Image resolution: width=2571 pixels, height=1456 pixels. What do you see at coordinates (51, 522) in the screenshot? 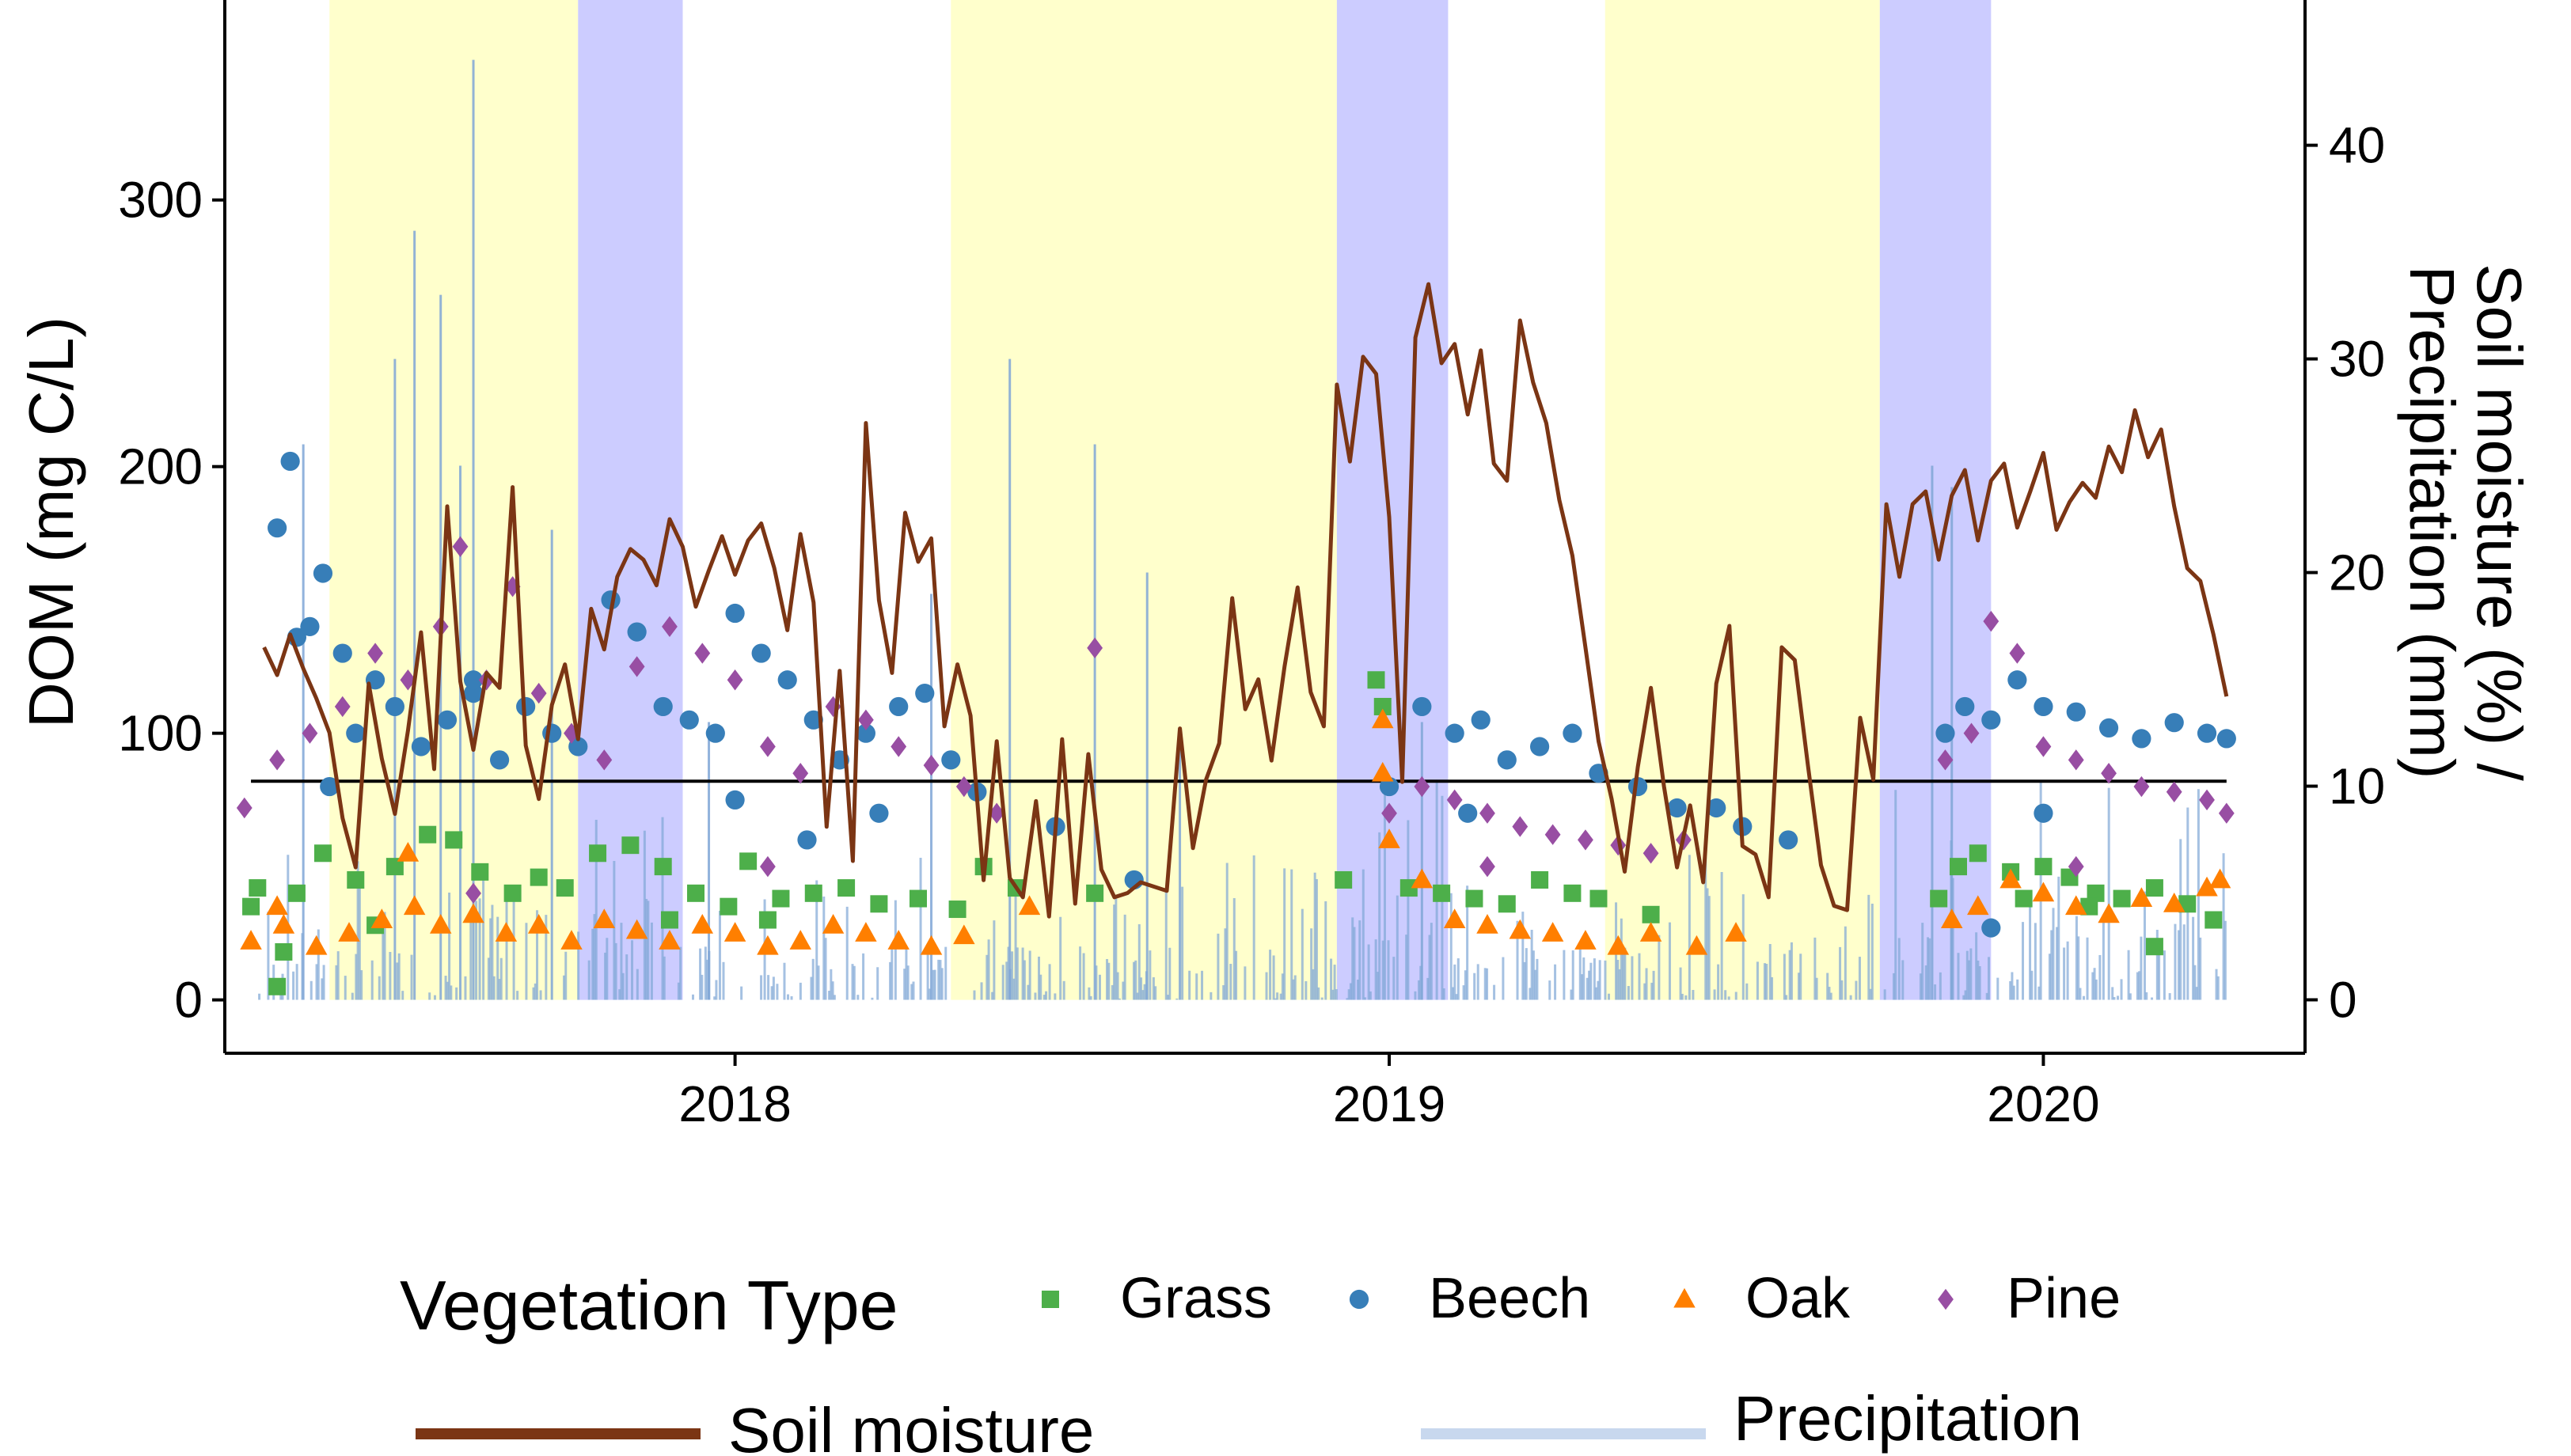
I see `y-axis-left-title: DOM (mg C/L)` at bounding box center [51, 522].